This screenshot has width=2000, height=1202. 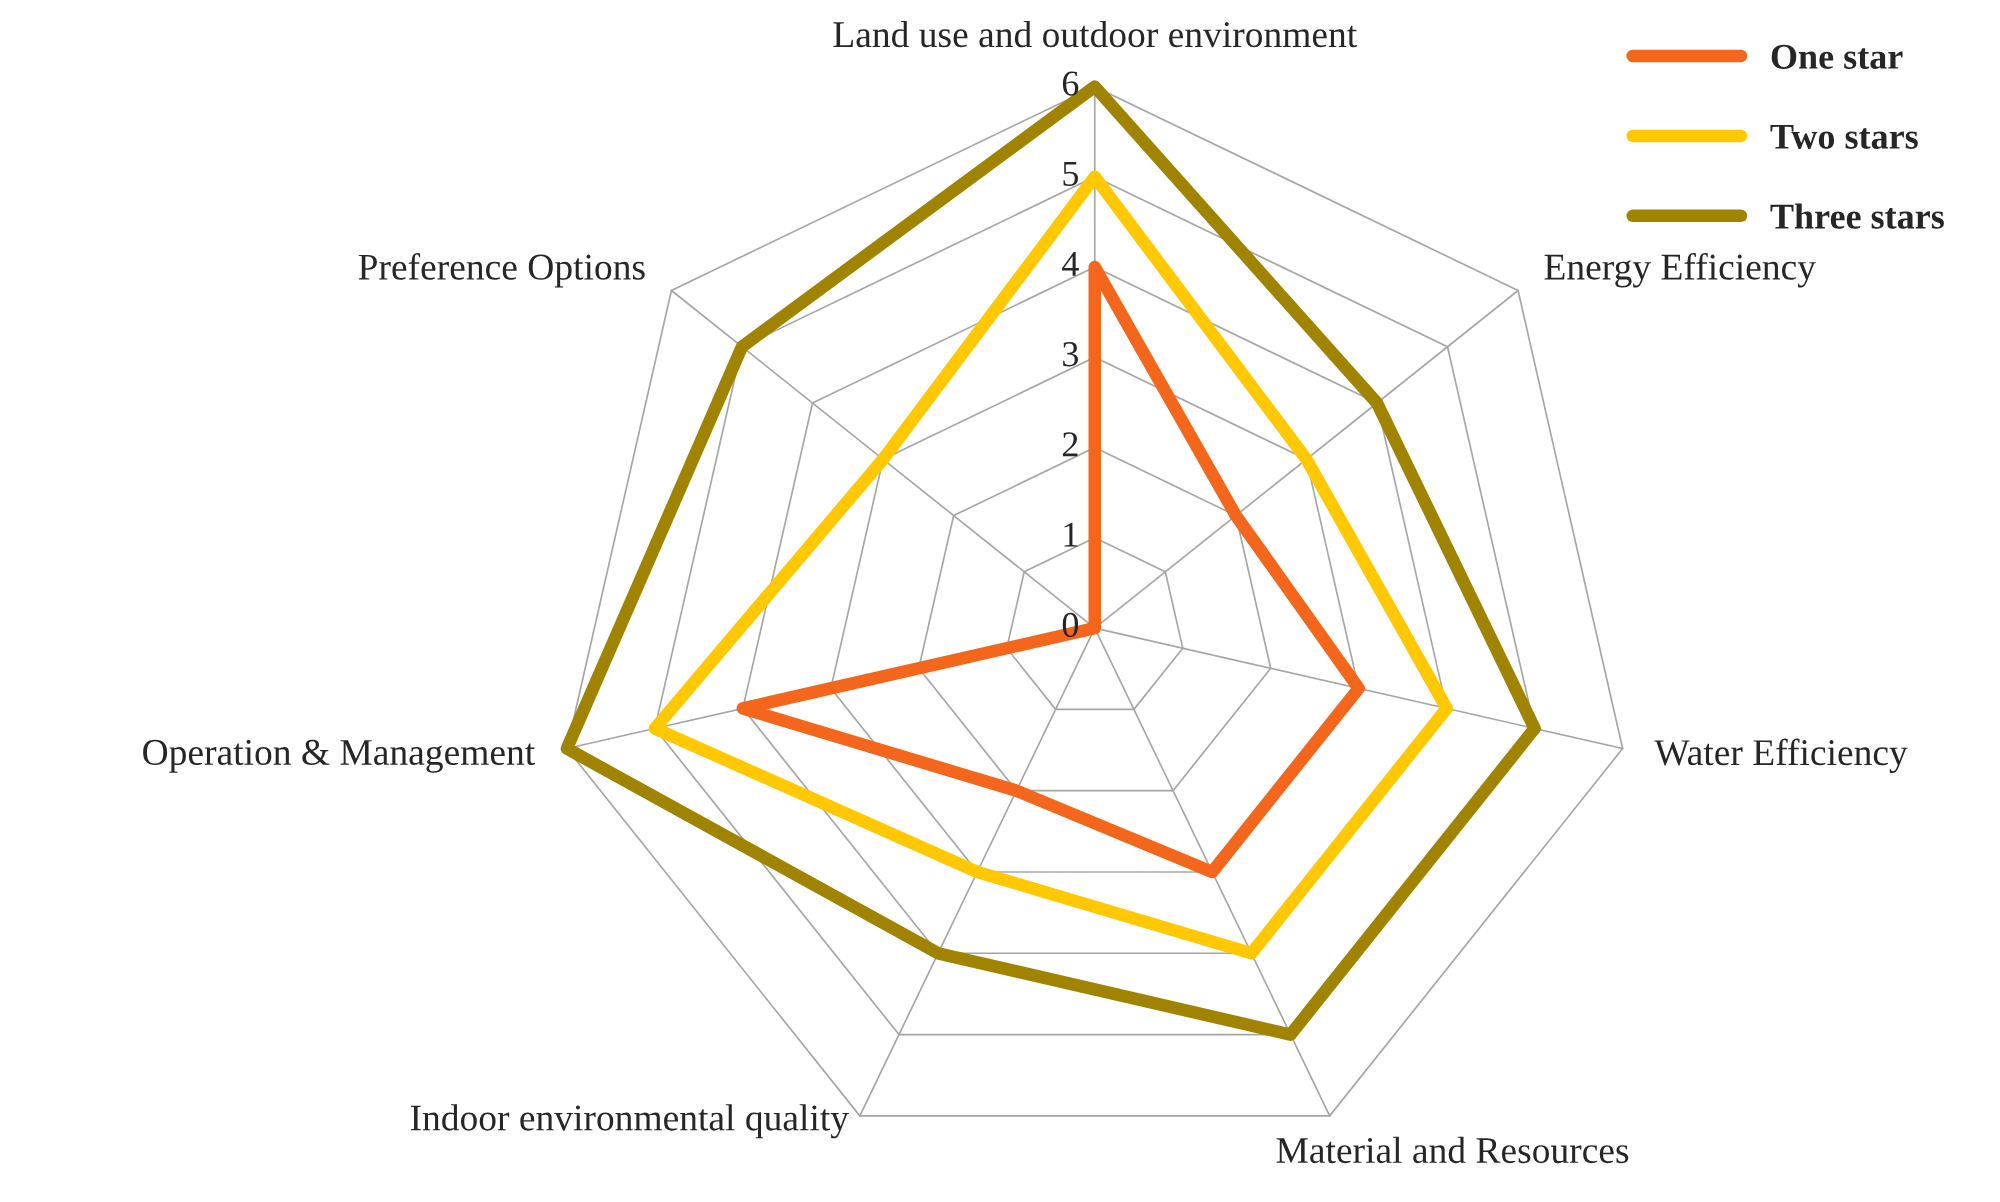 I want to click on spoke-label: Preference Options, so click(x=501, y=270).